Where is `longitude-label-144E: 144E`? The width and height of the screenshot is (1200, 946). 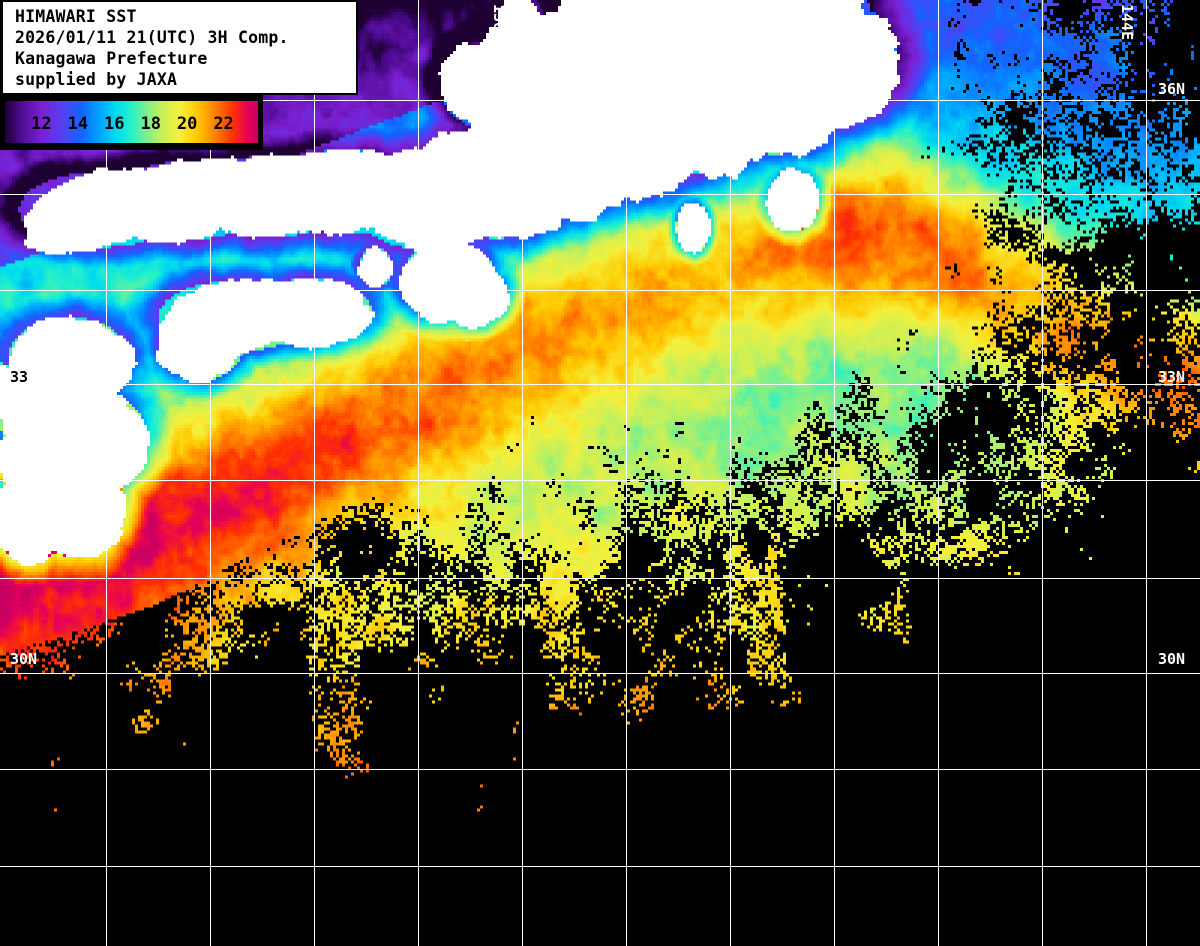
longitude-label-144E: 144E is located at coordinates (1127, 22).